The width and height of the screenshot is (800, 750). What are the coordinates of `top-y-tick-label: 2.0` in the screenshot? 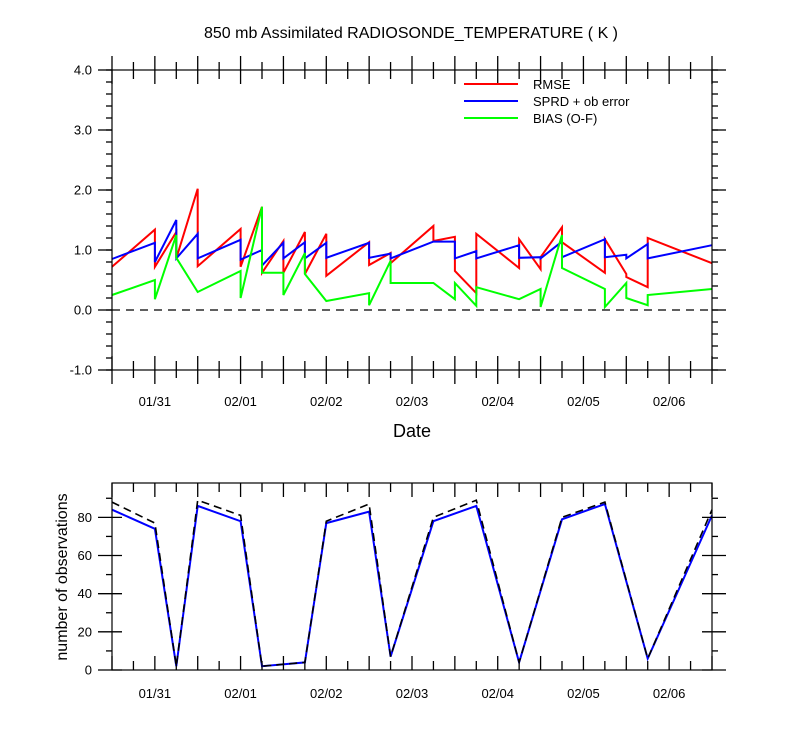 It's located at (83, 190).